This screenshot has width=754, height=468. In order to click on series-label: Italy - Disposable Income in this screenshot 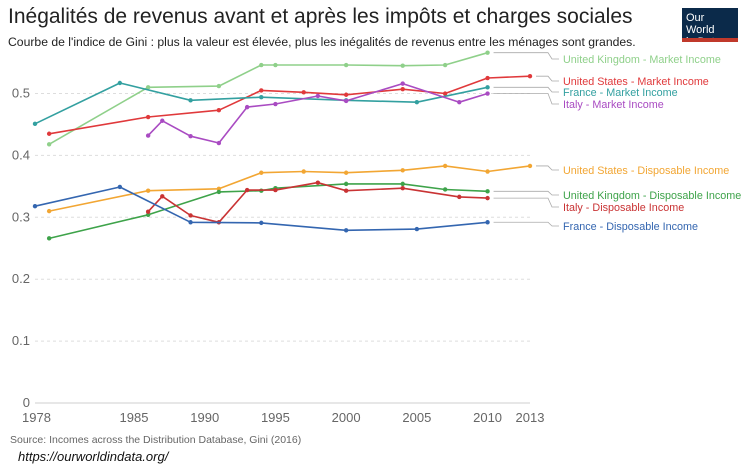, I will do `click(623, 208)`.